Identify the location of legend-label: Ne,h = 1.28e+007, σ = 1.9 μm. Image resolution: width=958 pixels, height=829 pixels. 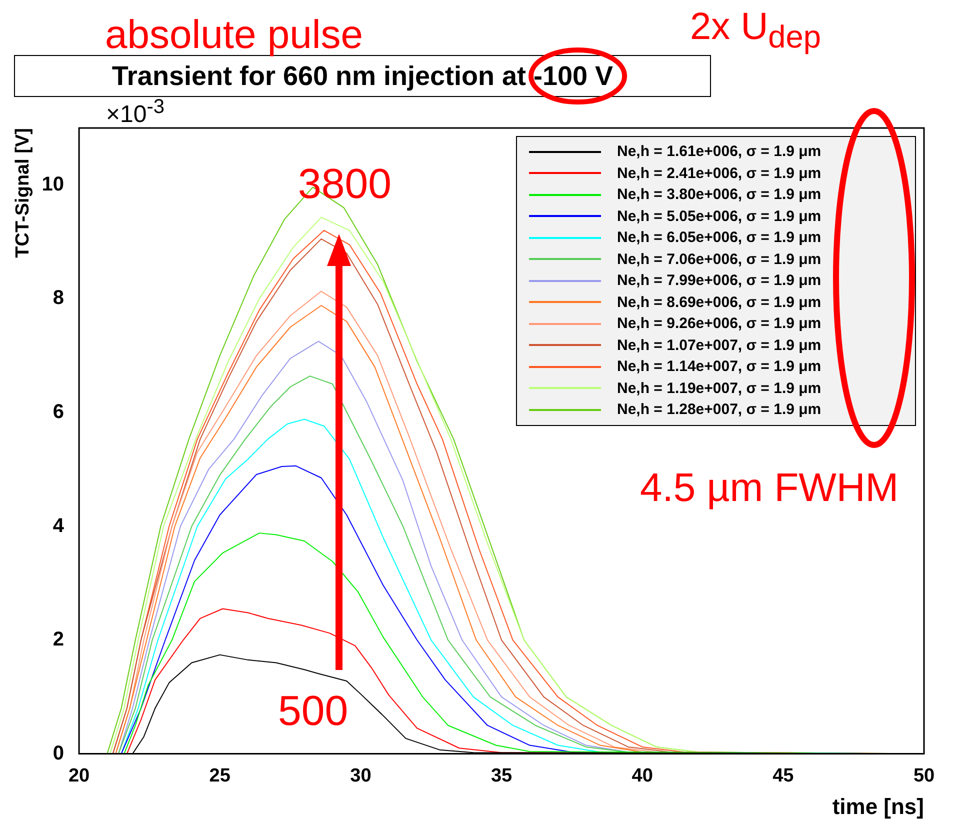
(719, 410).